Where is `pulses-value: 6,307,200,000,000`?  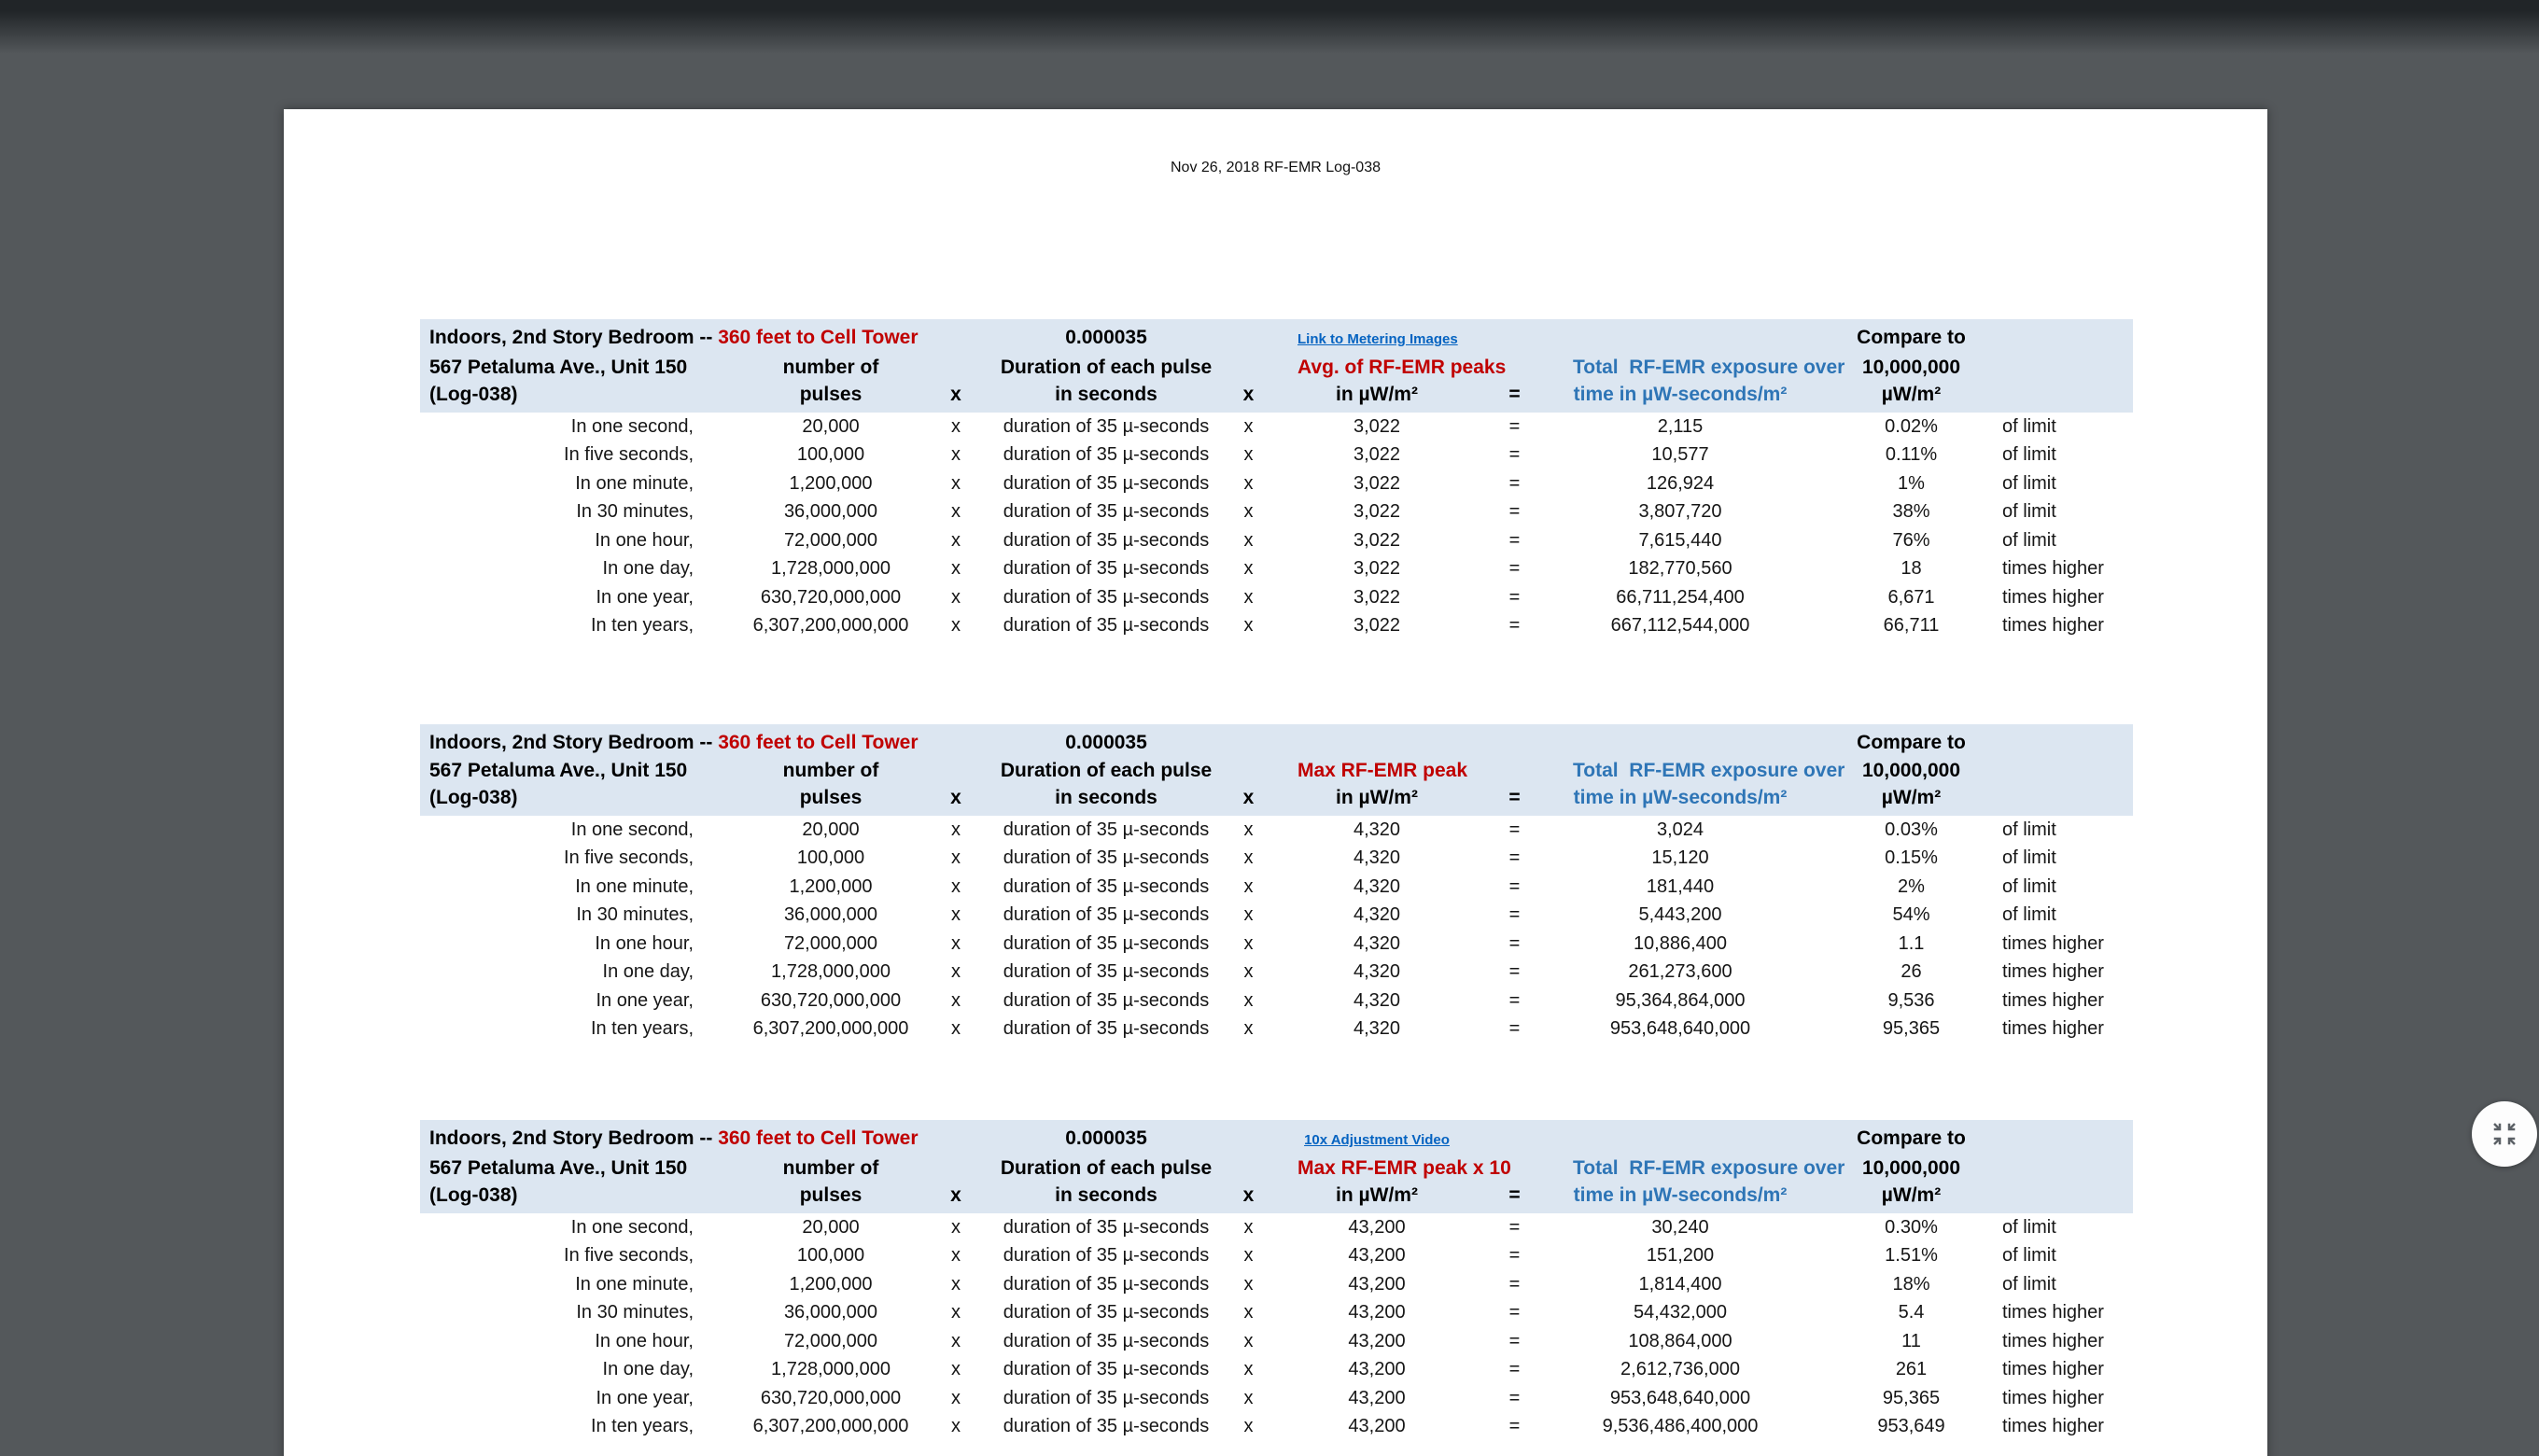 pulses-value: 6,307,200,000,000 is located at coordinates (830, 1426).